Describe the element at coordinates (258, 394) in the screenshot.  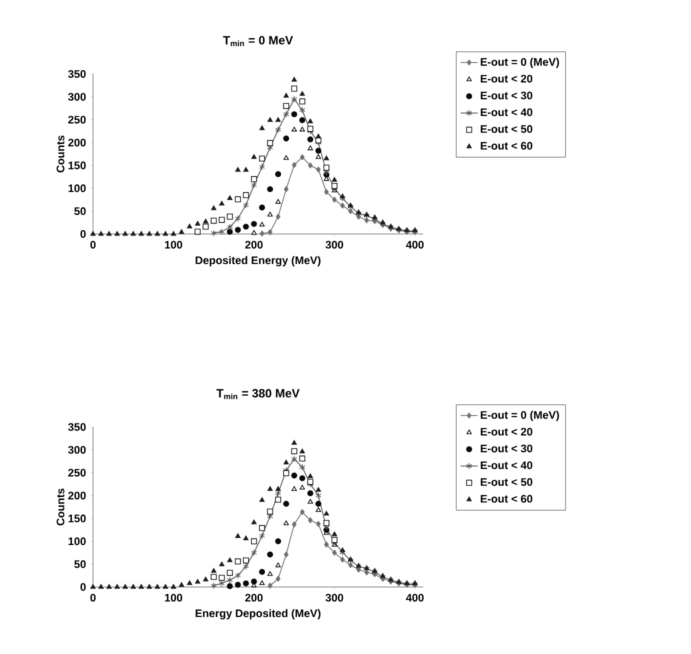
I see `chart-title: T$_{min}$ = 380 MeV` at that location.